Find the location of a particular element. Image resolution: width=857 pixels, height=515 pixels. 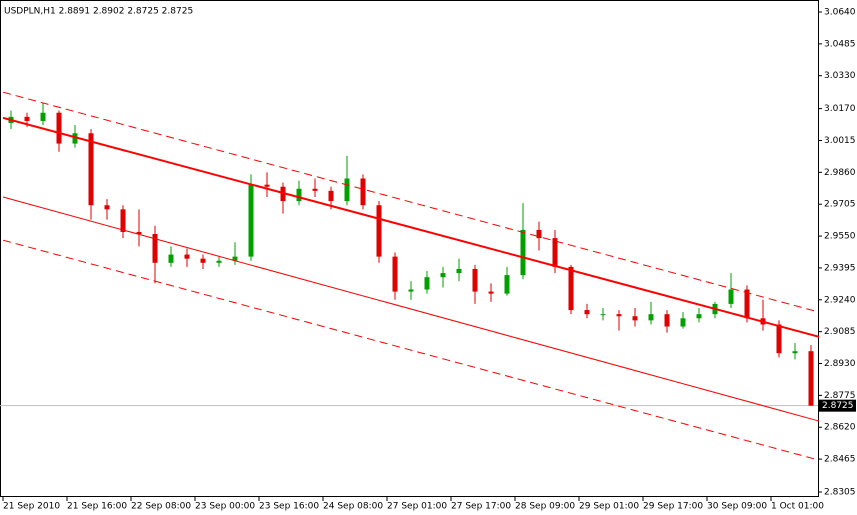

y-tick-label: 2.8930 is located at coordinates (840, 364).